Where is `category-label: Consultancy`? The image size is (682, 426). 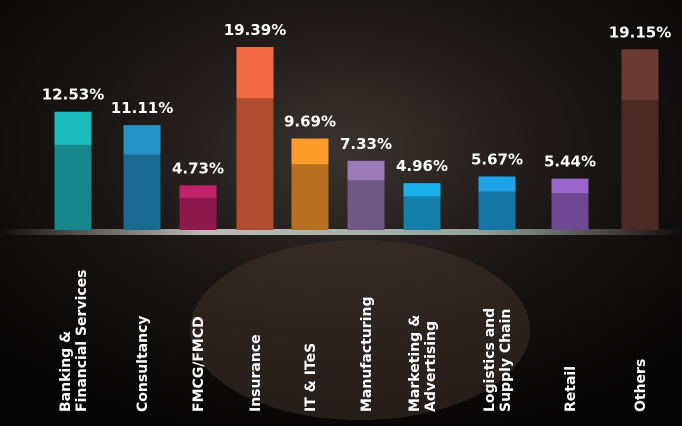 category-label: Consultancy is located at coordinates (143, 364).